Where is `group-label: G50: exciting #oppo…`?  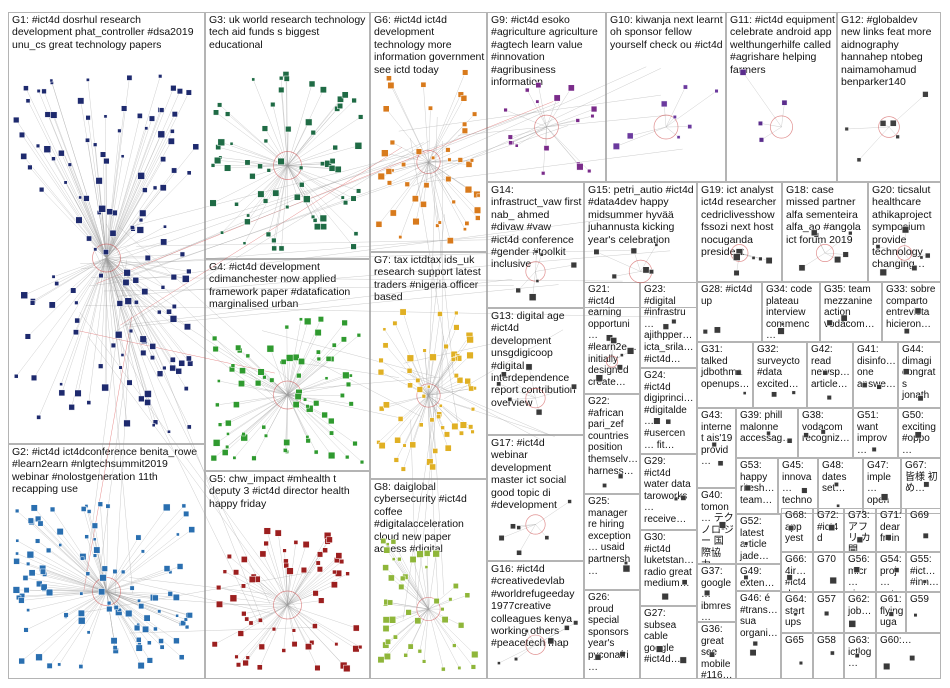 group-label: G50: exciting #oppo… is located at coordinates (919, 433).